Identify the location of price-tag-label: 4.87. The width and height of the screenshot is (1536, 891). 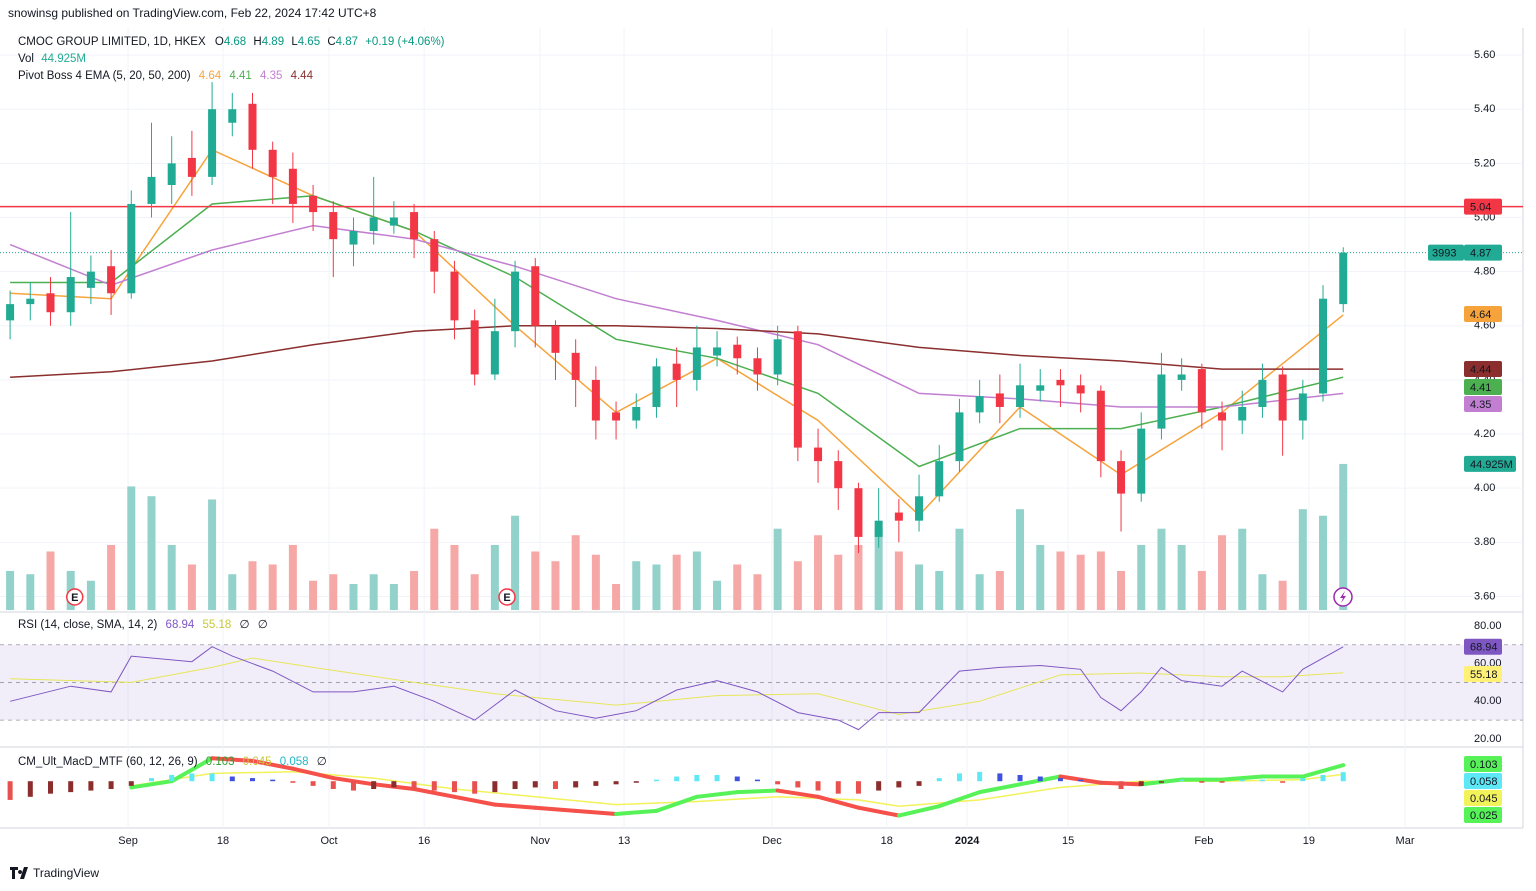
(1480, 254).